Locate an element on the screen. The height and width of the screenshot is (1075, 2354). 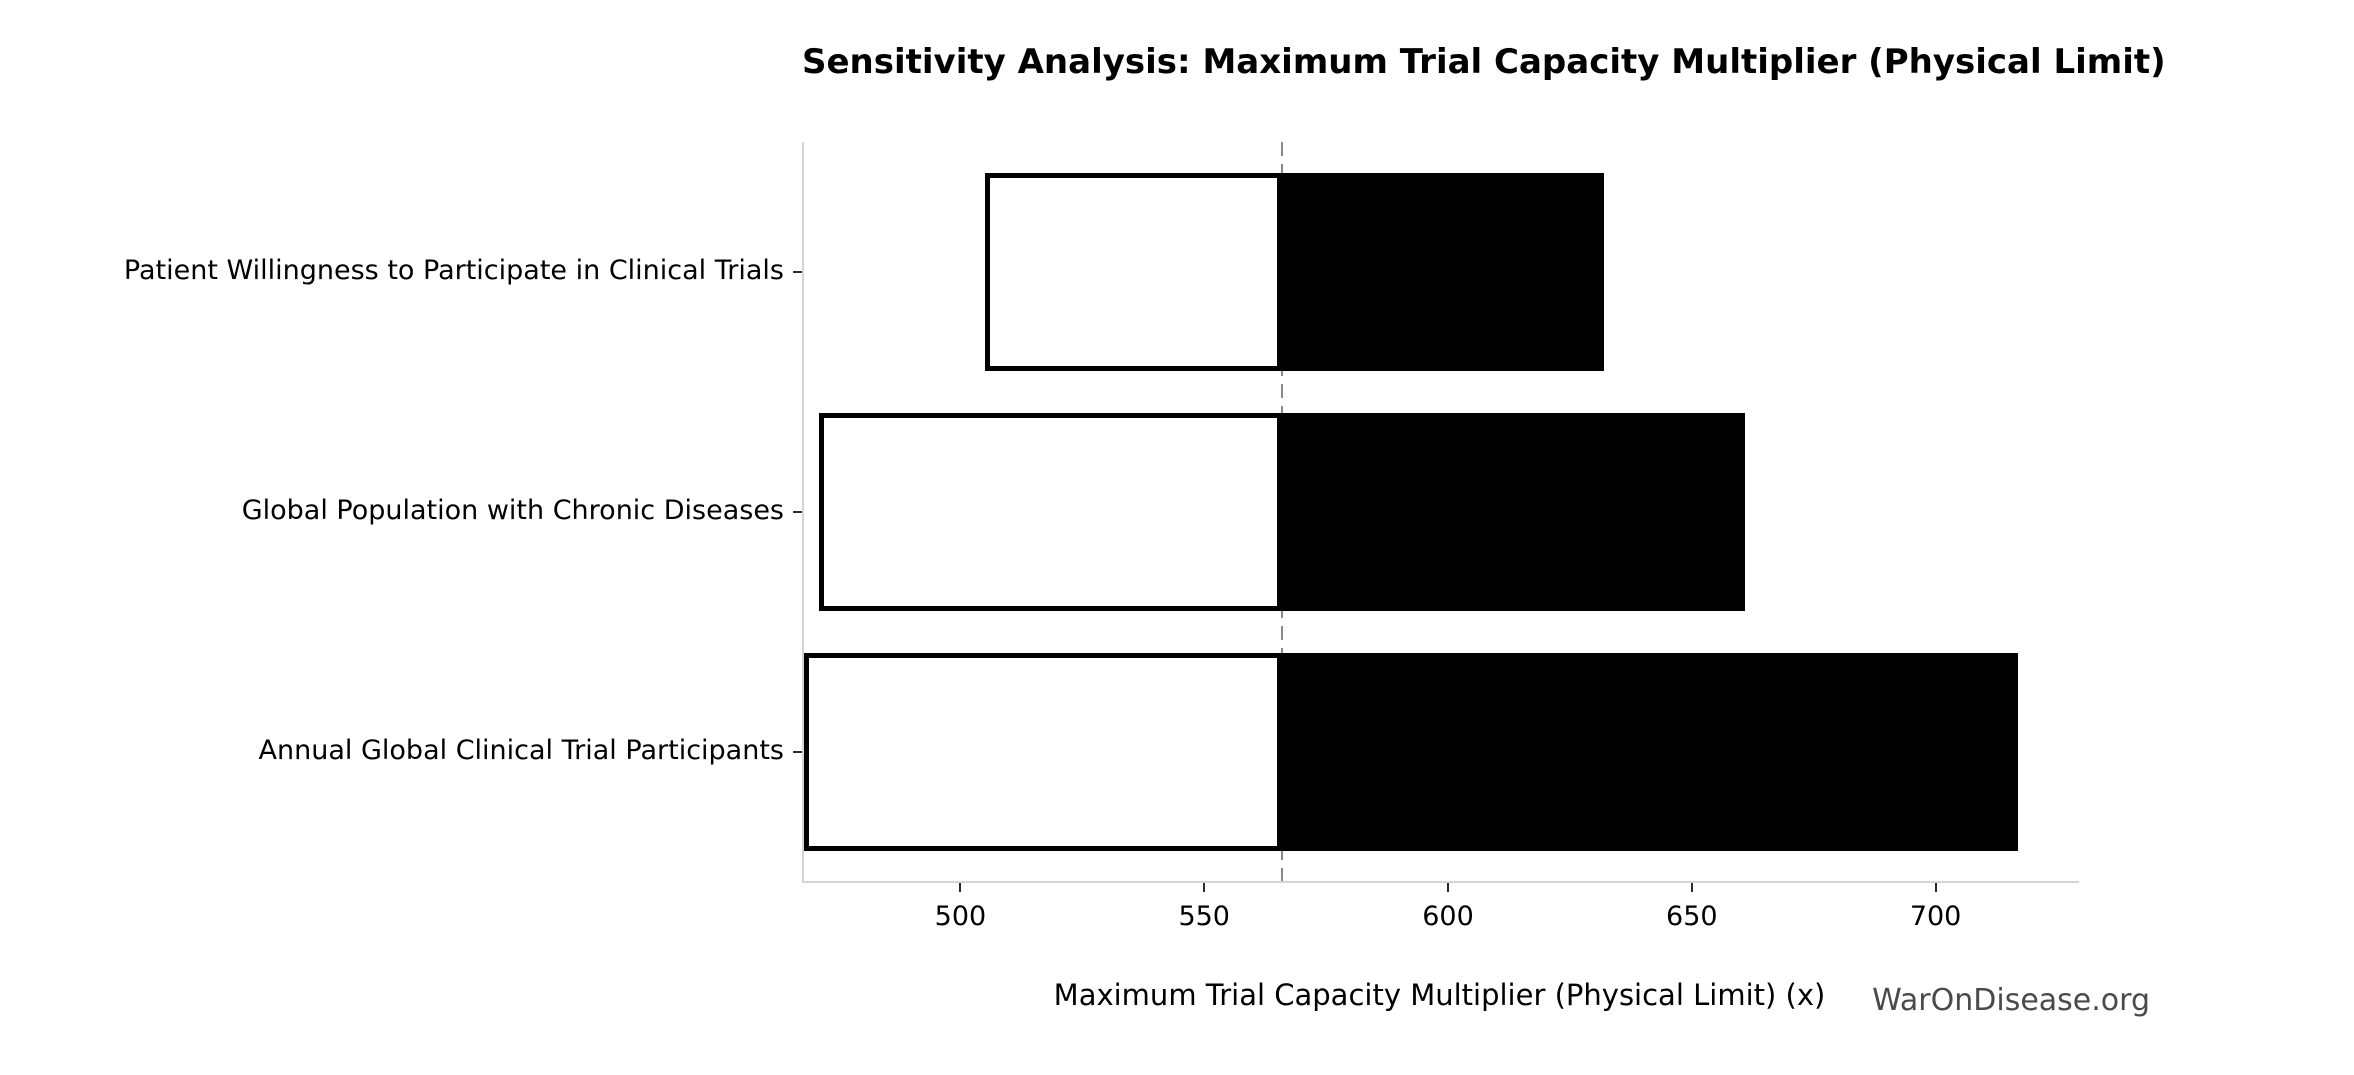
x-tick-label: 600 is located at coordinates (1448, 916).